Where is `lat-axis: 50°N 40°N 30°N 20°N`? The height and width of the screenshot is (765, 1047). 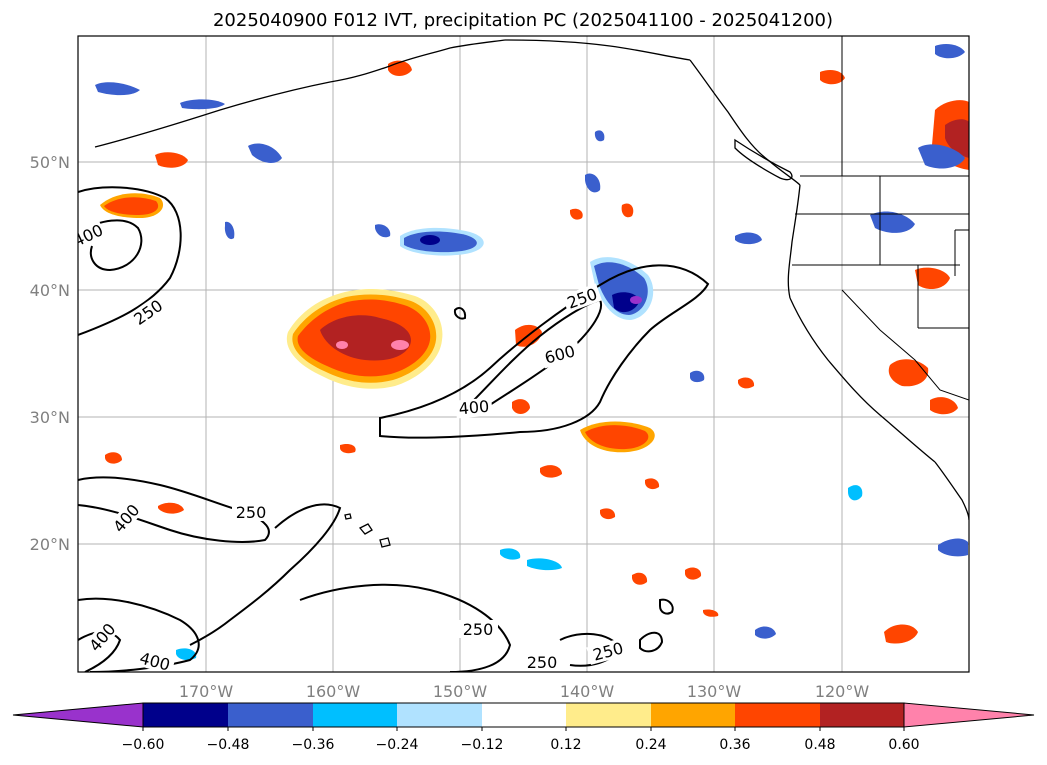 lat-axis: 50°N 40°N 30°N 20°N is located at coordinates (50, 353).